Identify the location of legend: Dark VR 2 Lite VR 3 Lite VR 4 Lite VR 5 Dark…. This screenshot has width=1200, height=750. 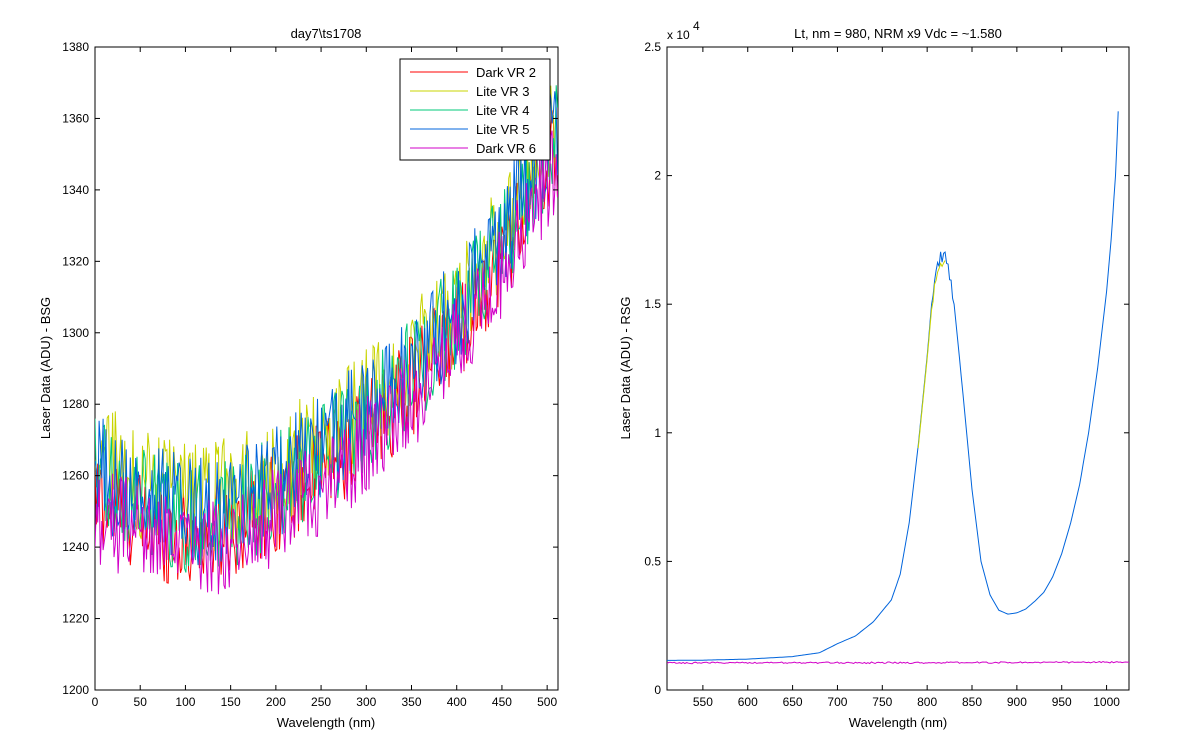
(475, 109).